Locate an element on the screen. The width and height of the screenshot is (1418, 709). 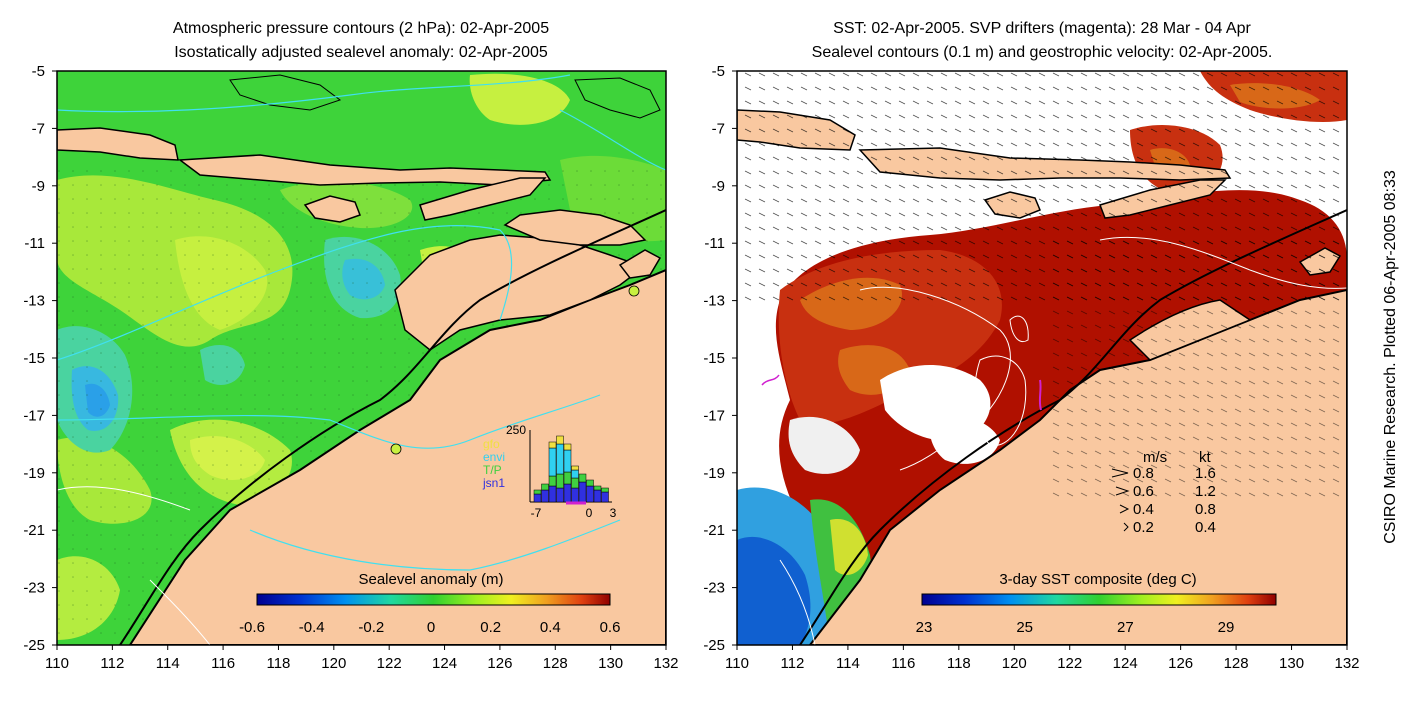
left-x-tick-label: 130 is located at coordinates (610, 663).